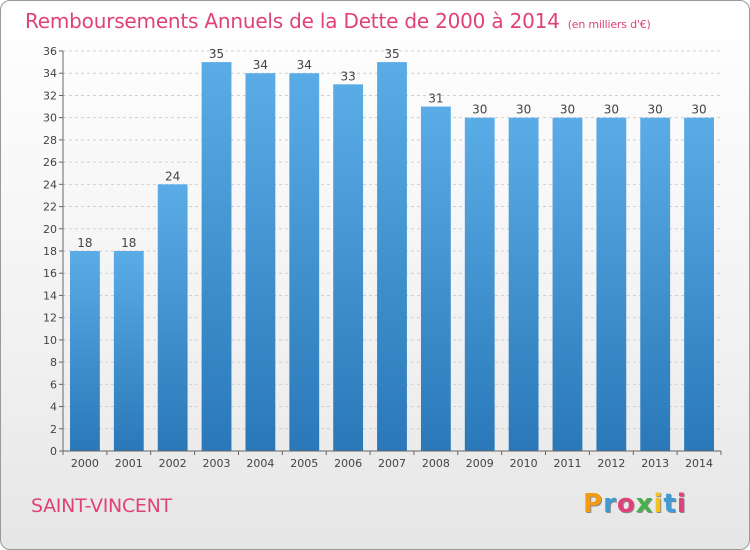 The image size is (750, 550). Describe the element at coordinates (50, 73) in the screenshot. I see `y-tick-label: 34` at that location.